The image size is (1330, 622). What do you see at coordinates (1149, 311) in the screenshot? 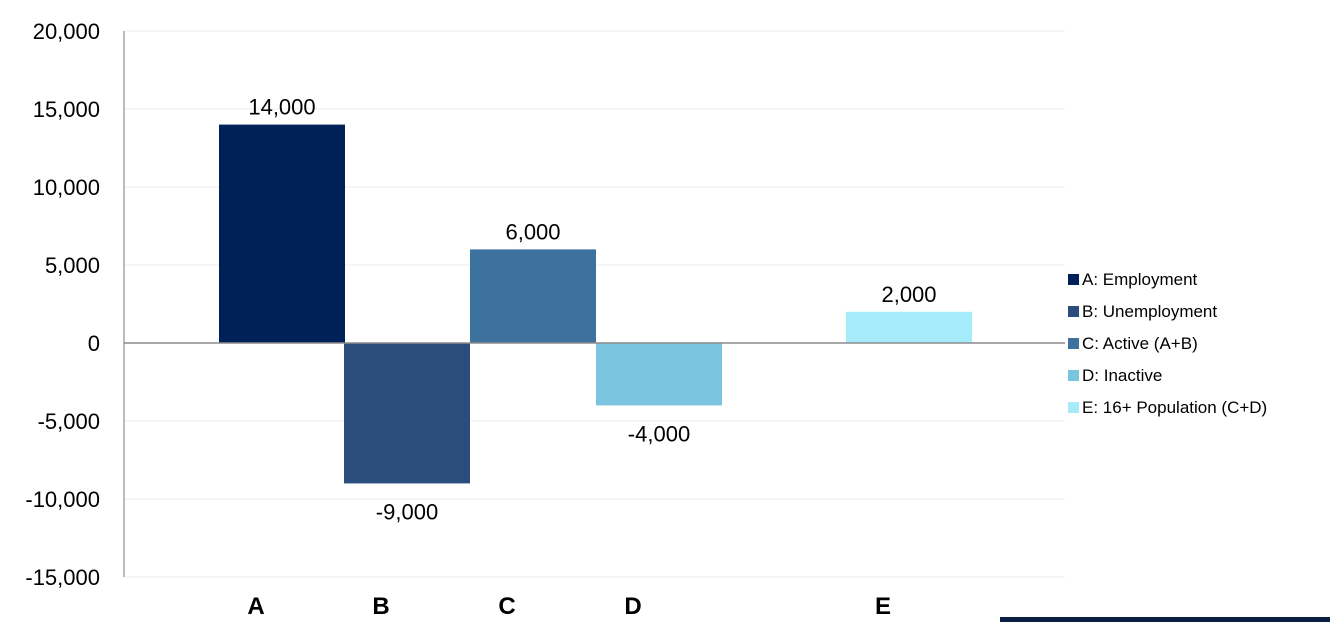
I see `legend-label: B: Unemployment` at bounding box center [1149, 311].